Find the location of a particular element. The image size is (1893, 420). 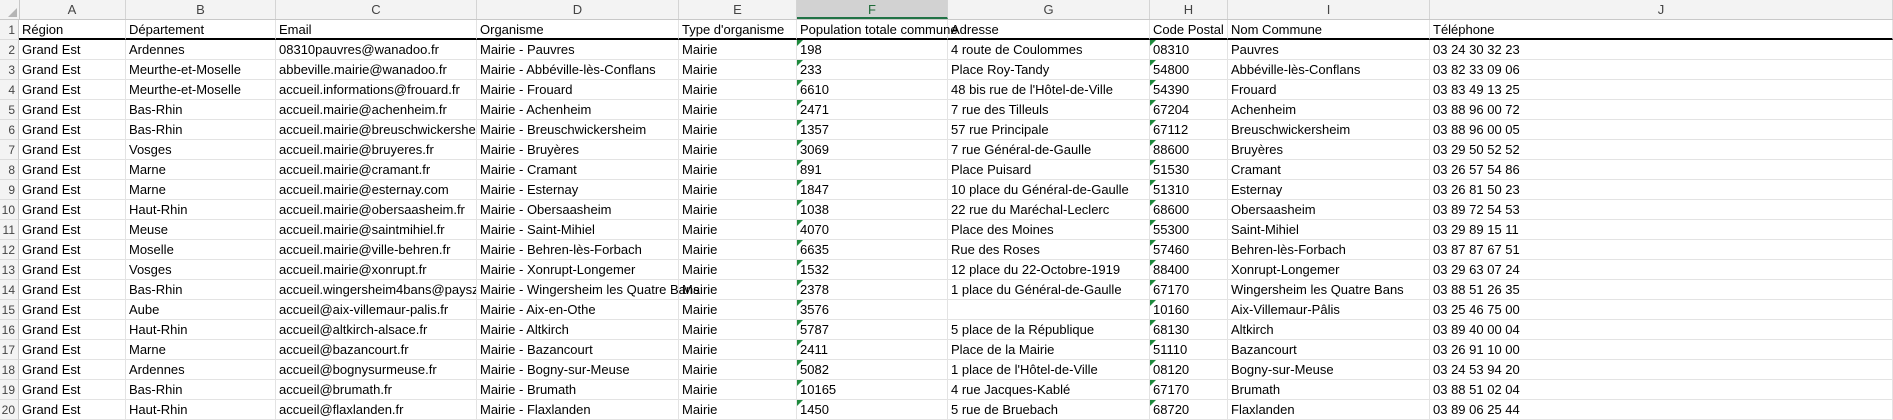

row-header: 7 is located at coordinates (9, 150).